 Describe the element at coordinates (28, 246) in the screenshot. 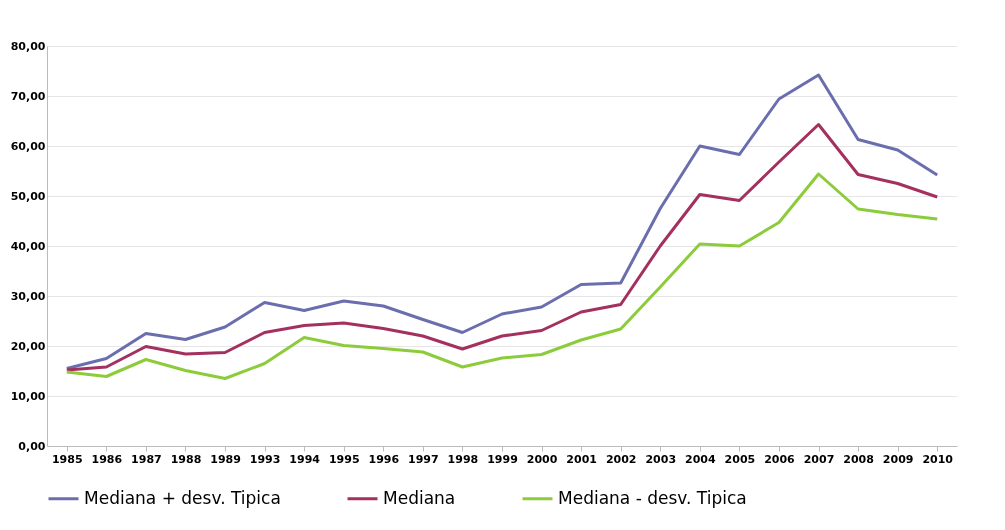

I see `y-tick-label: 40,00` at that location.